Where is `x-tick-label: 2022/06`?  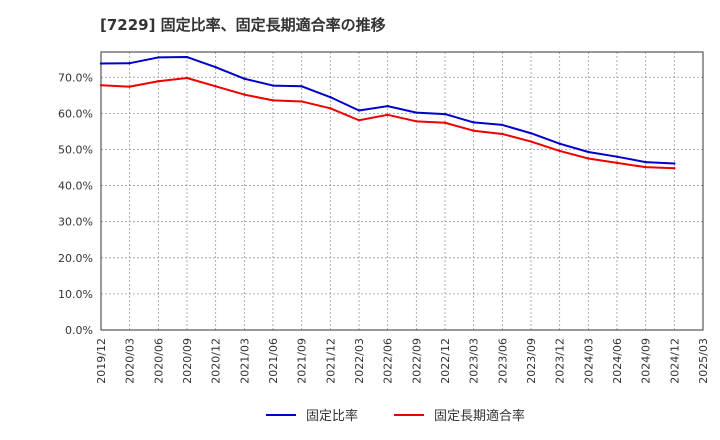 x-tick-label: 2022/06 is located at coordinates (388, 361).